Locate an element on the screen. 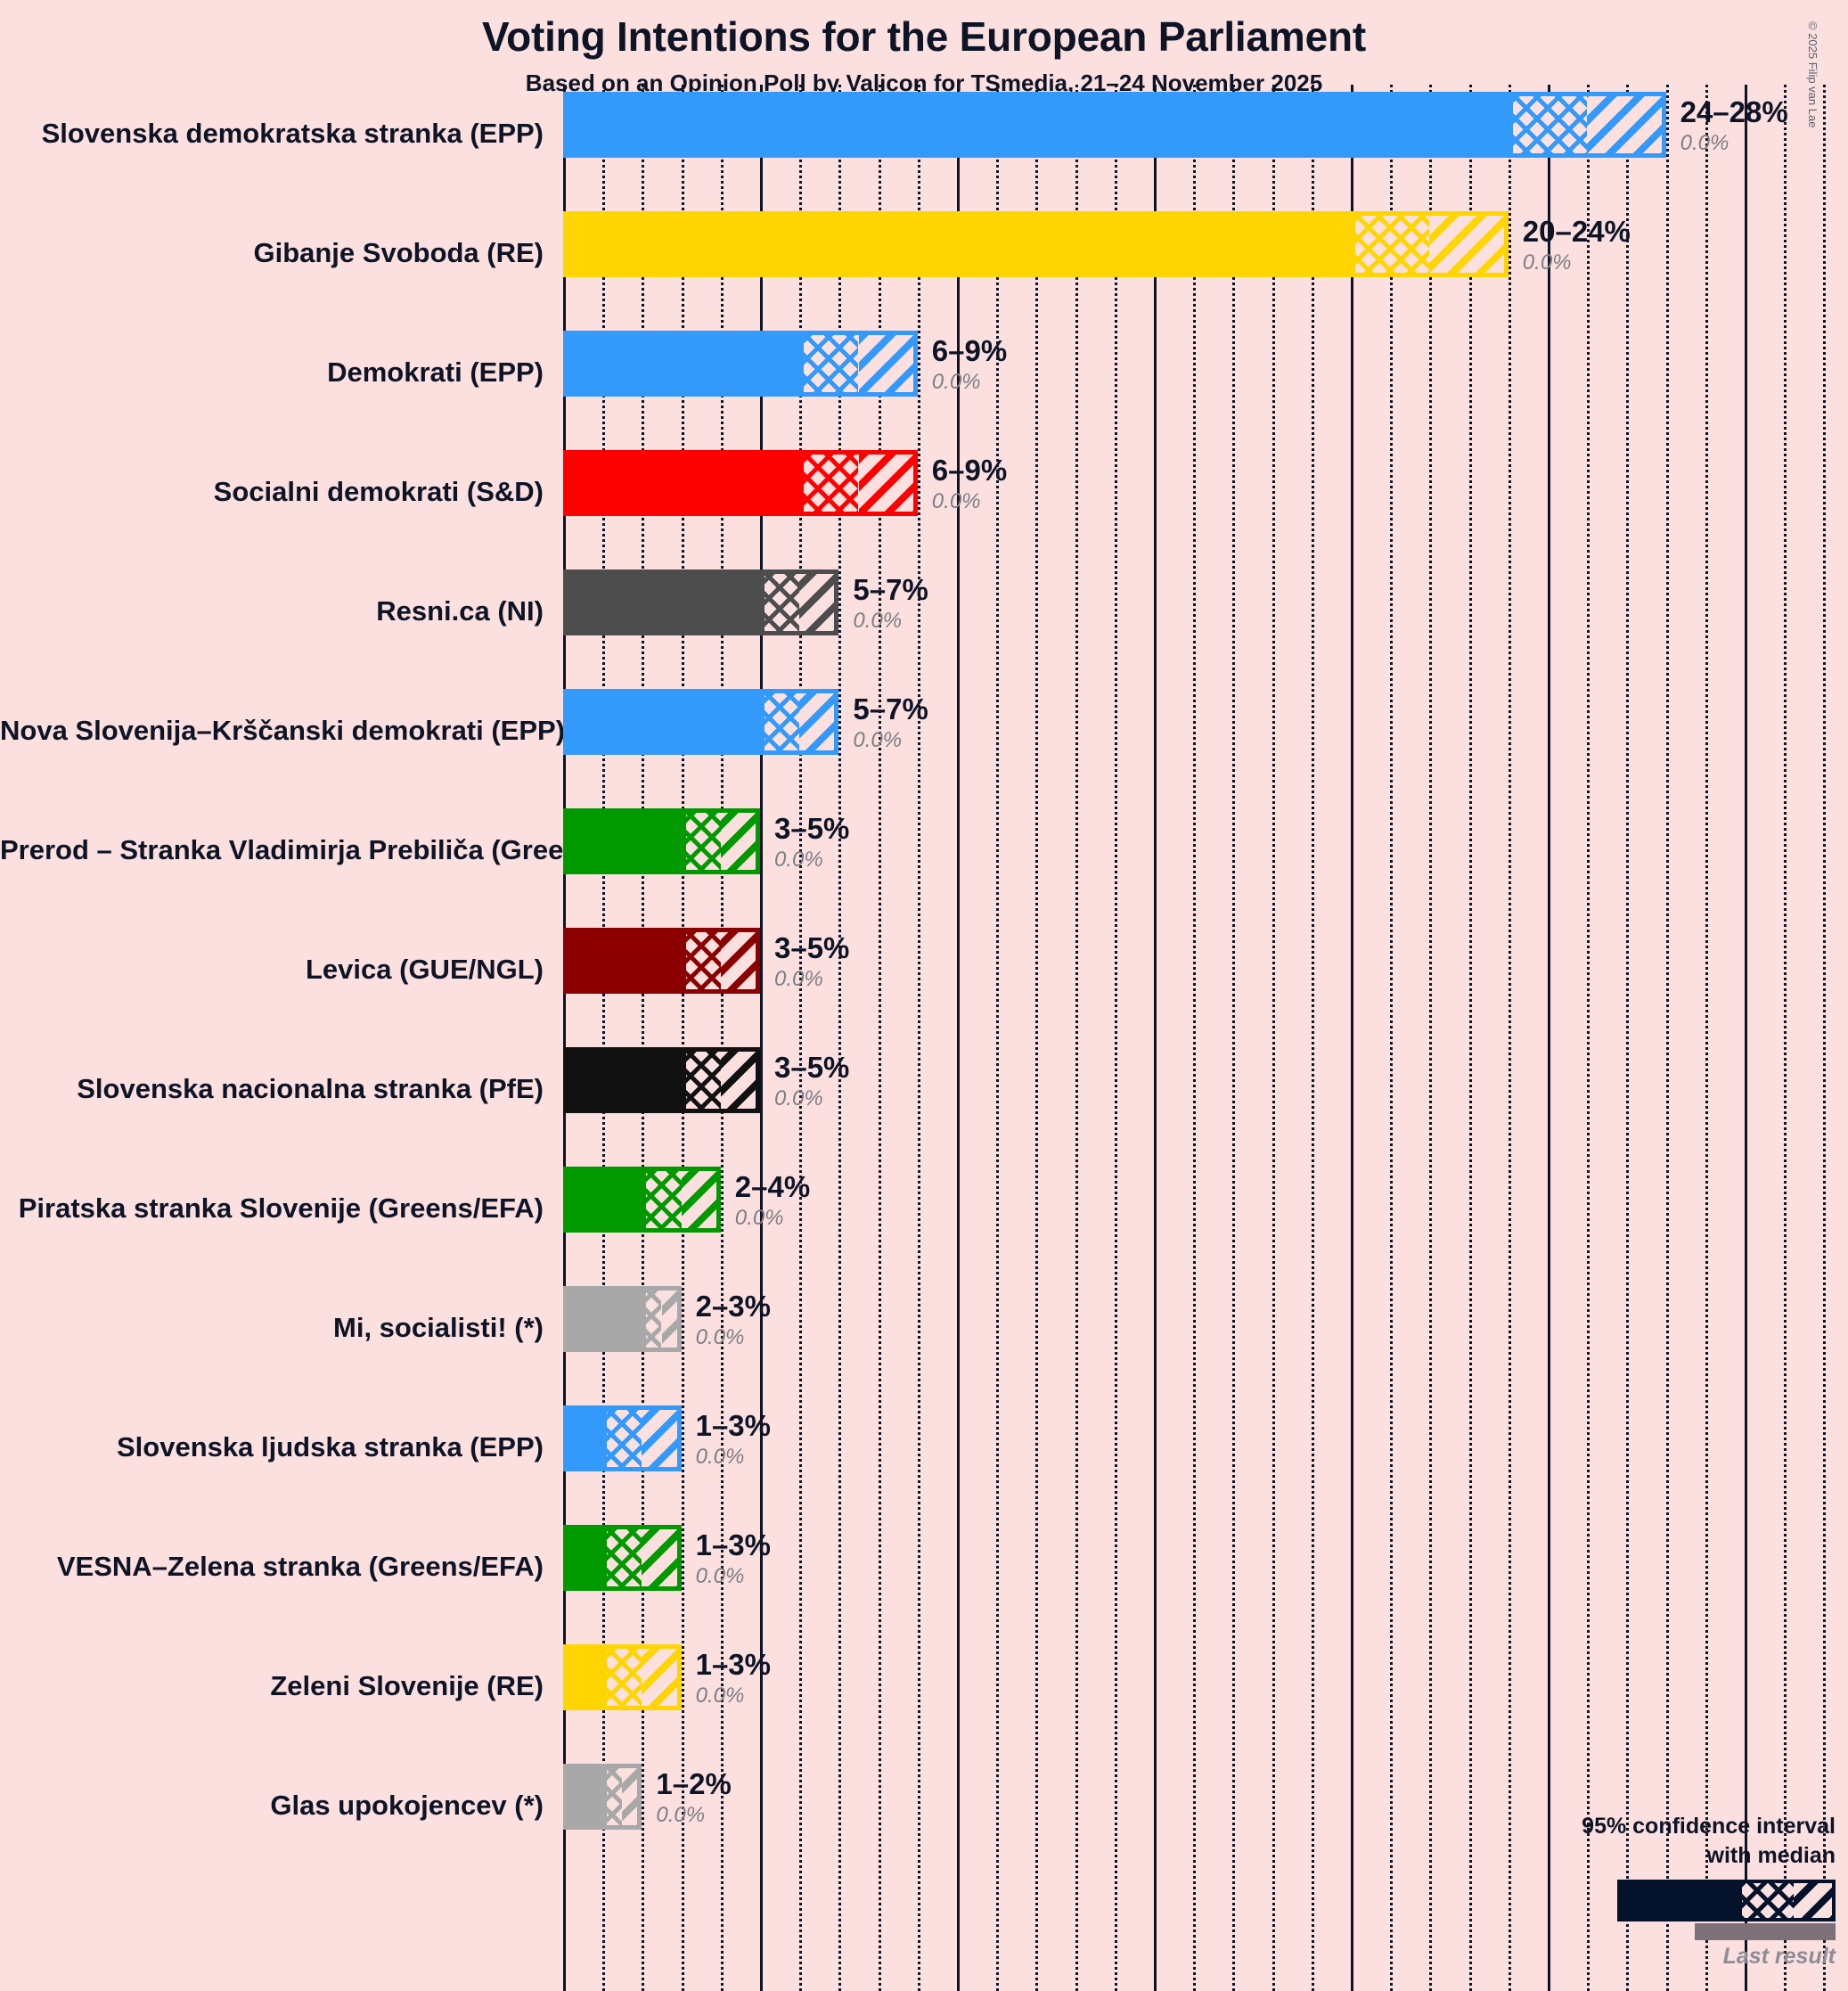  chart-row: Gibanje Svoboda (RE) 20–24% 0.0% is located at coordinates (924, 264).